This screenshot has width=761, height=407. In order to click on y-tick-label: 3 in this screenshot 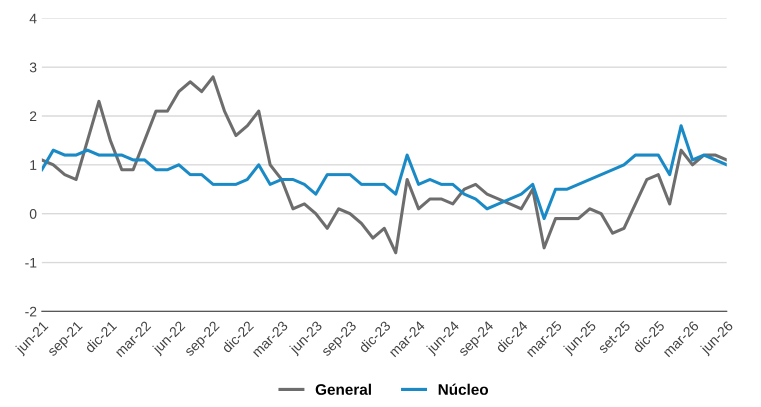, I will do `click(33, 67)`.